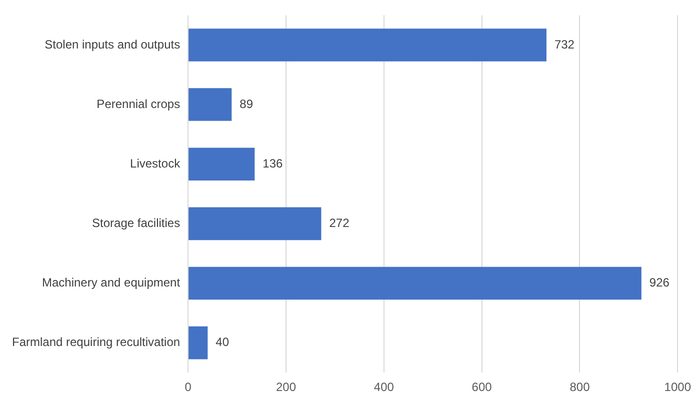 This screenshot has height=407, width=699. What do you see at coordinates (659, 283) in the screenshot?
I see `data-label: 926` at bounding box center [659, 283].